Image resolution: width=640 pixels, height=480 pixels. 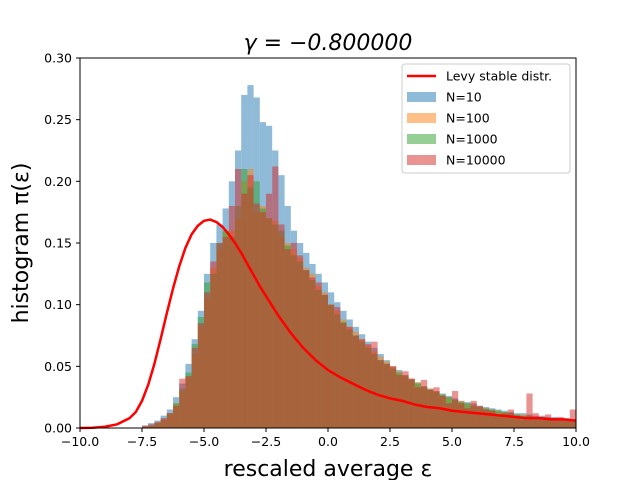 I want to click on y-tick-label: 0.10, so click(x=58, y=304).